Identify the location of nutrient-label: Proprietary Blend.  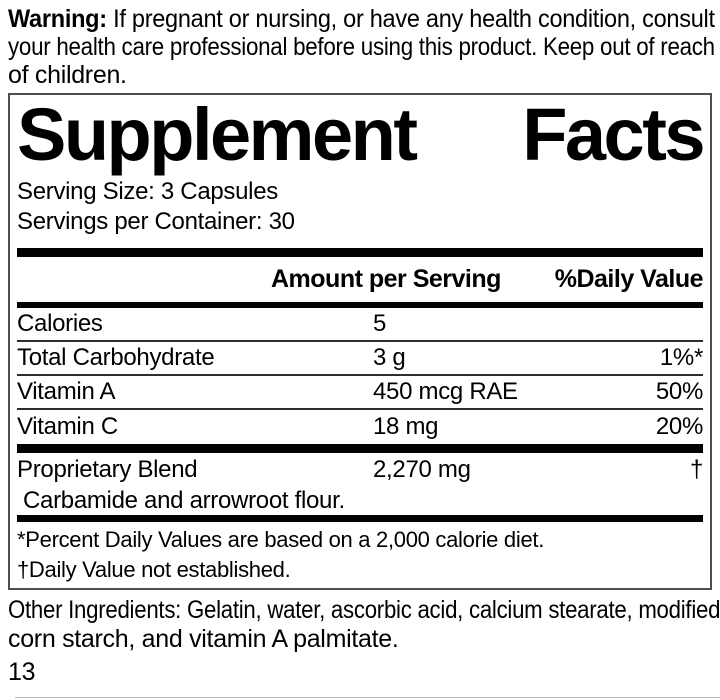
(107, 469).